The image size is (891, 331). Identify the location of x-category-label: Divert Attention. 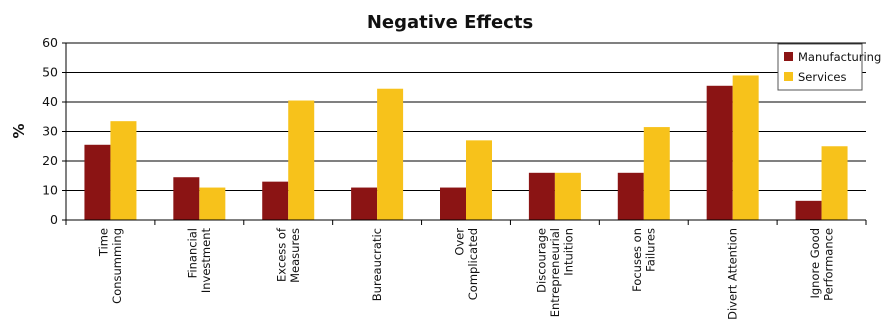
(733, 274).